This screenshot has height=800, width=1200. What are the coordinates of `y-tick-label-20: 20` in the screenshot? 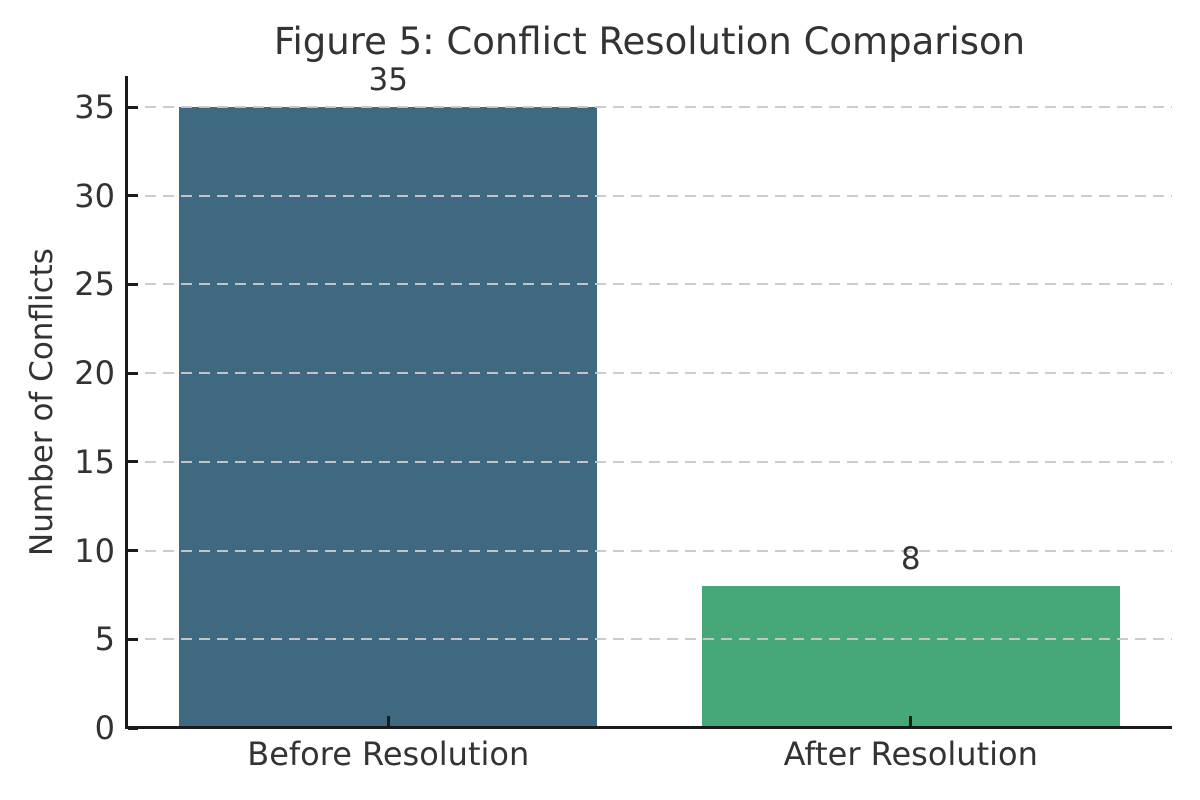 It's located at (94, 373).